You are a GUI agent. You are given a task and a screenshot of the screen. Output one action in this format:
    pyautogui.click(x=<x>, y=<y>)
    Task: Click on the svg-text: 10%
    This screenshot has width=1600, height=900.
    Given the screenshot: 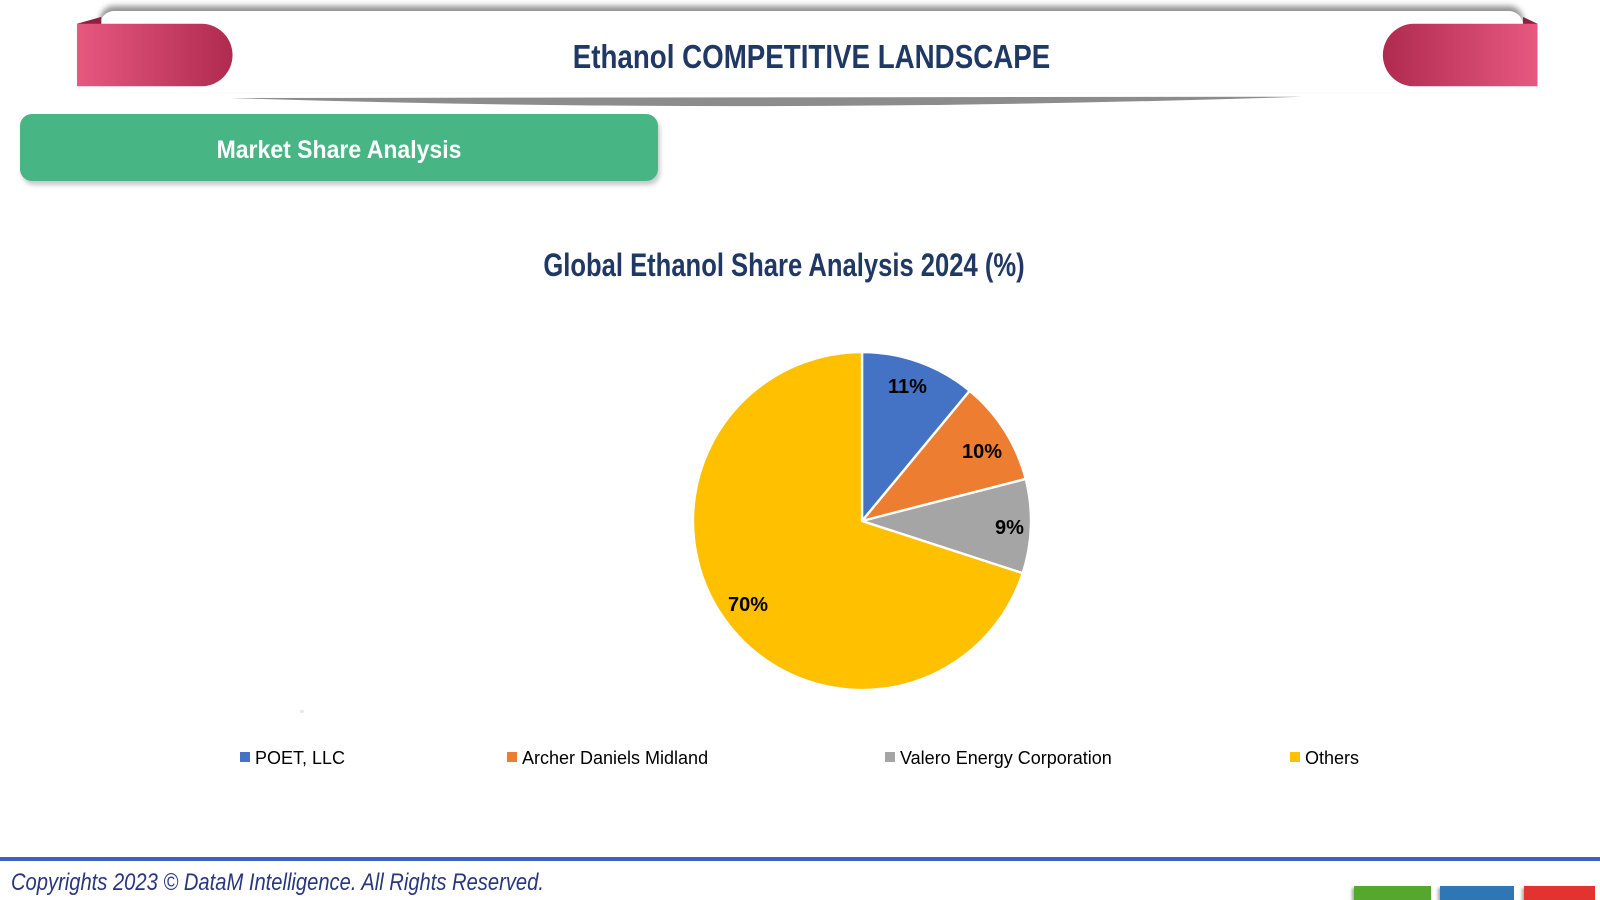 What is the action you would take?
    pyautogui.click(x=982, y=452)
    